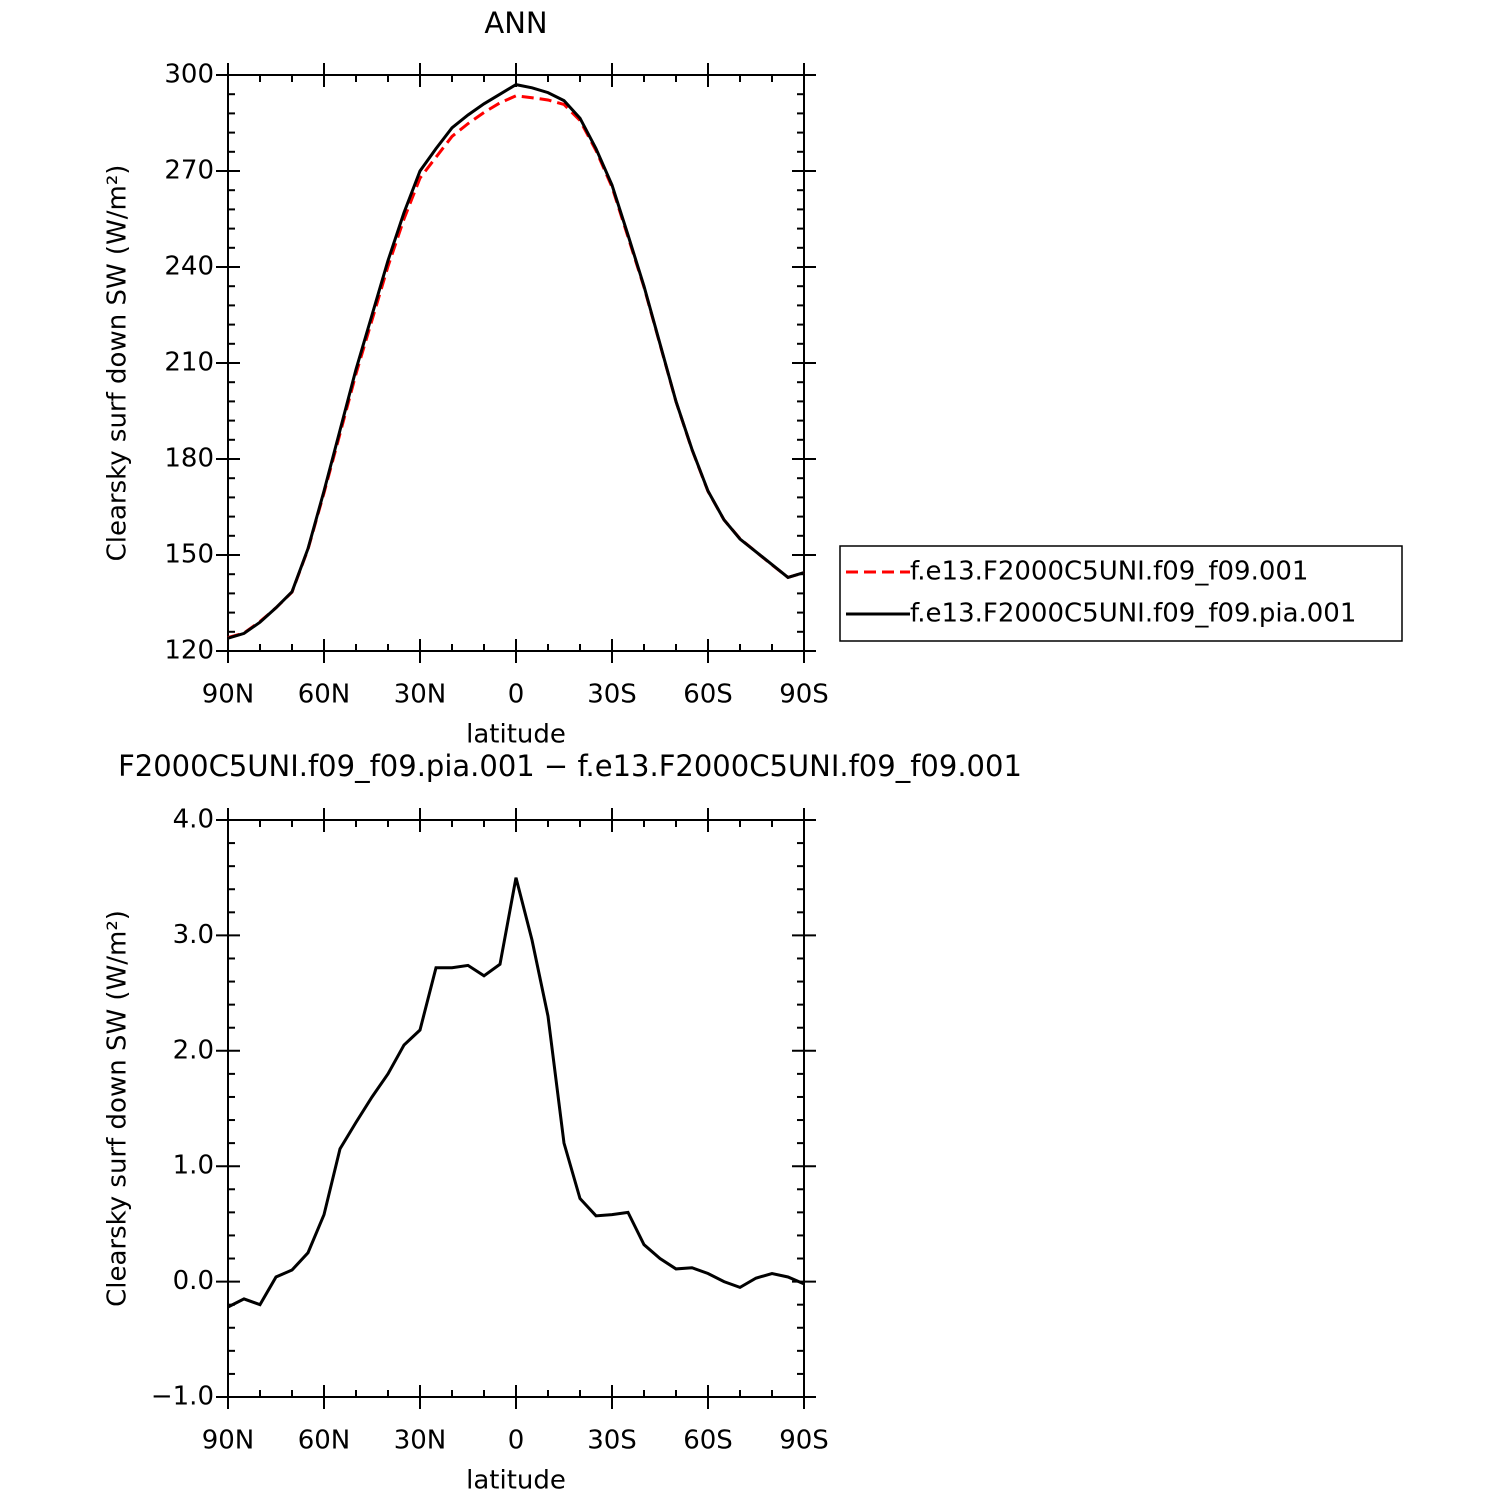  What do you see at coordinates (189, 75) in the screenshot?
I see `y-tick-label: 300` at bounding box center [189, 75].